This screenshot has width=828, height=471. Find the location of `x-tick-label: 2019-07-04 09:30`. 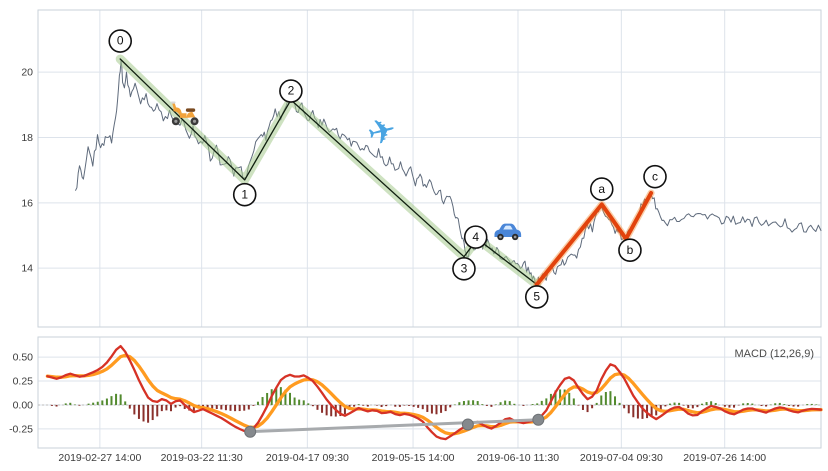

x-tick-label: 2019-07-04 09:30 is located at coordinates (621, 458).